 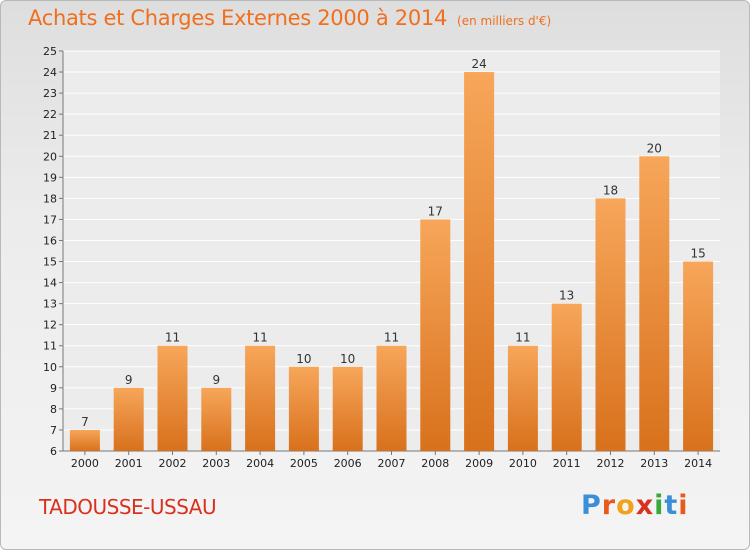 What do you see at coordinates (523, 463) in the screenshot?
I see `x-tick-label: 2010` at bounding box center [523, 463].